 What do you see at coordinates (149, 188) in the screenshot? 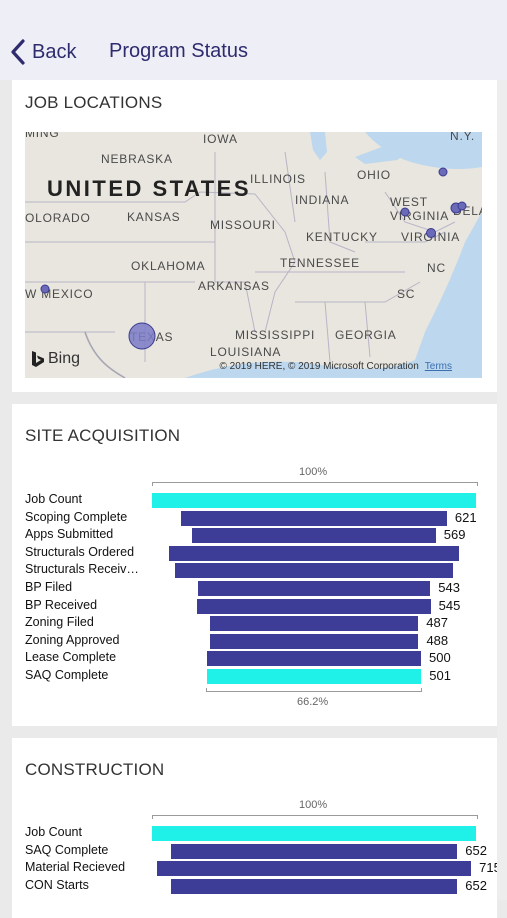
I see `map-country-label: UNITED STATES` at bounding box center [149, 188].